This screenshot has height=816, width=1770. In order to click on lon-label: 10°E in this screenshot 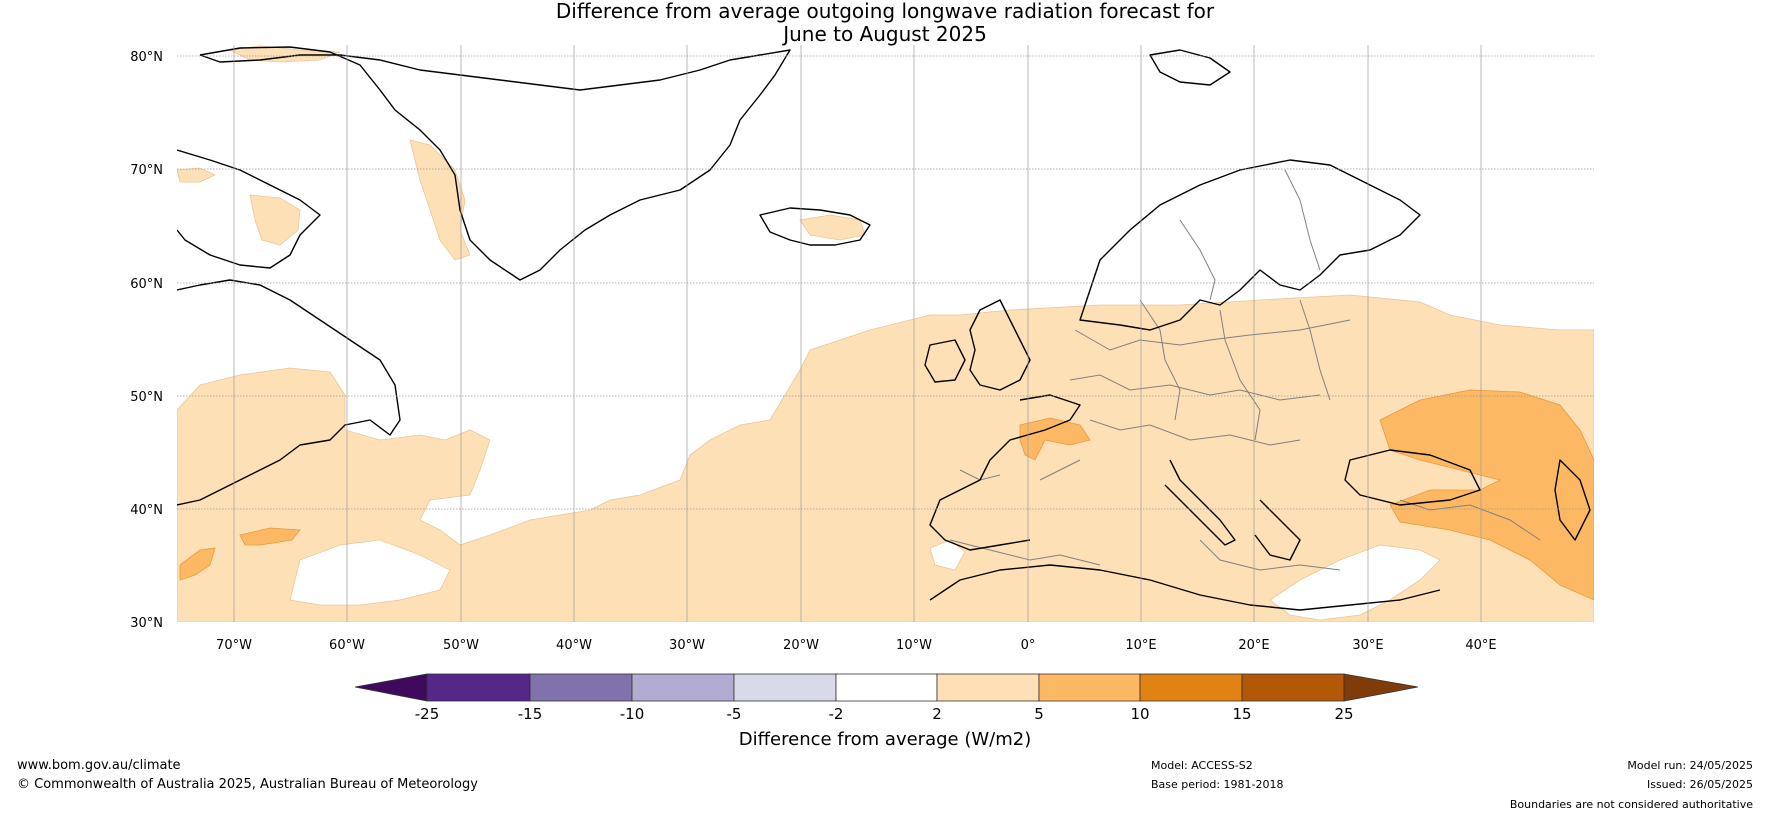, I will do `click(1140, 645)`.